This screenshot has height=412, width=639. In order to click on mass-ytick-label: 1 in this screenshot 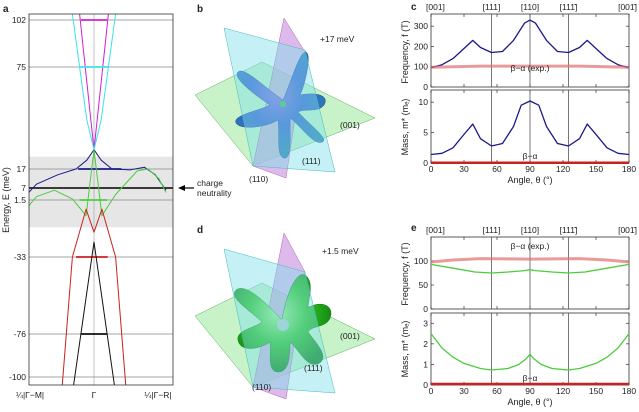, I will do `click(425, 364)`.